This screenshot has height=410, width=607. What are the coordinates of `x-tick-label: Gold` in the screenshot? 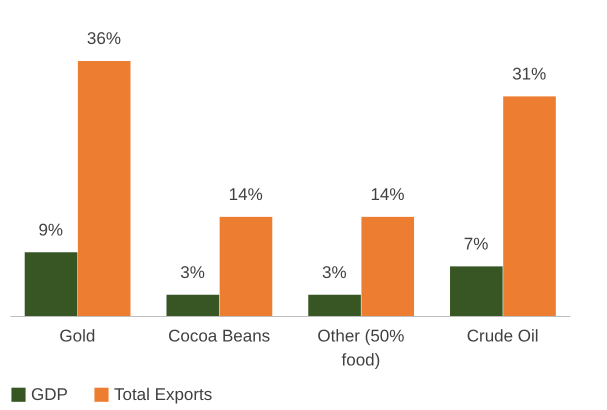 It's located at (77, 336).